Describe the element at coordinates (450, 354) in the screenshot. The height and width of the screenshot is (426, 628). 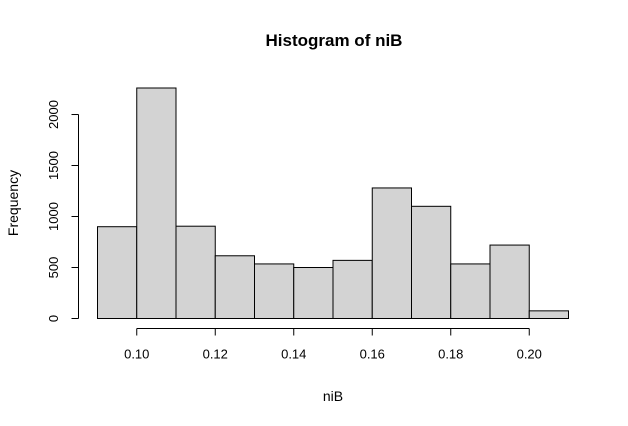
I see `x-tick-label: 0.18` at that location.